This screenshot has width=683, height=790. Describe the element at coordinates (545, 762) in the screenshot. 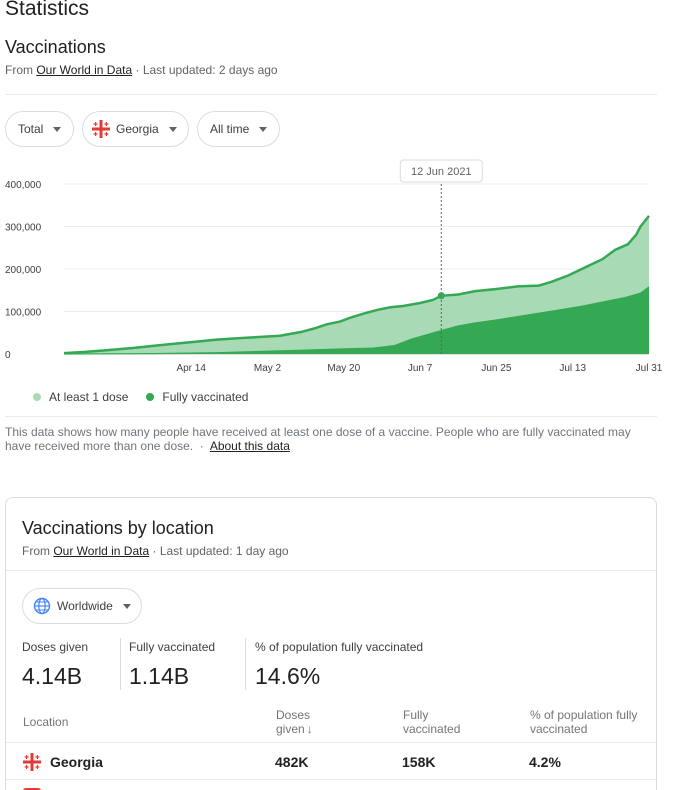

I see `cell-pct: 4.2%` at that location.